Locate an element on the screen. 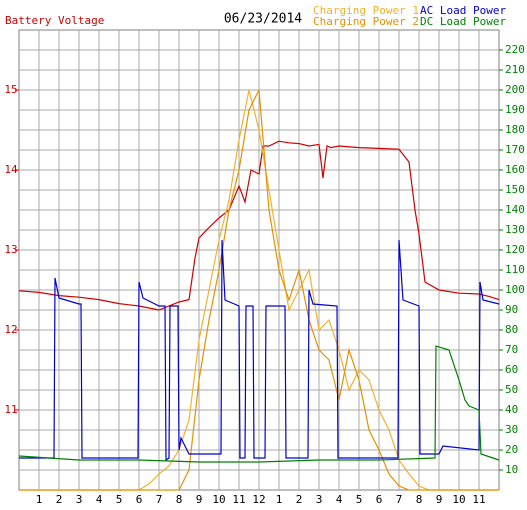 This screenshot has height=510, width=527. legend-label: Charging Power 1 is located at coordinates (366, 10).